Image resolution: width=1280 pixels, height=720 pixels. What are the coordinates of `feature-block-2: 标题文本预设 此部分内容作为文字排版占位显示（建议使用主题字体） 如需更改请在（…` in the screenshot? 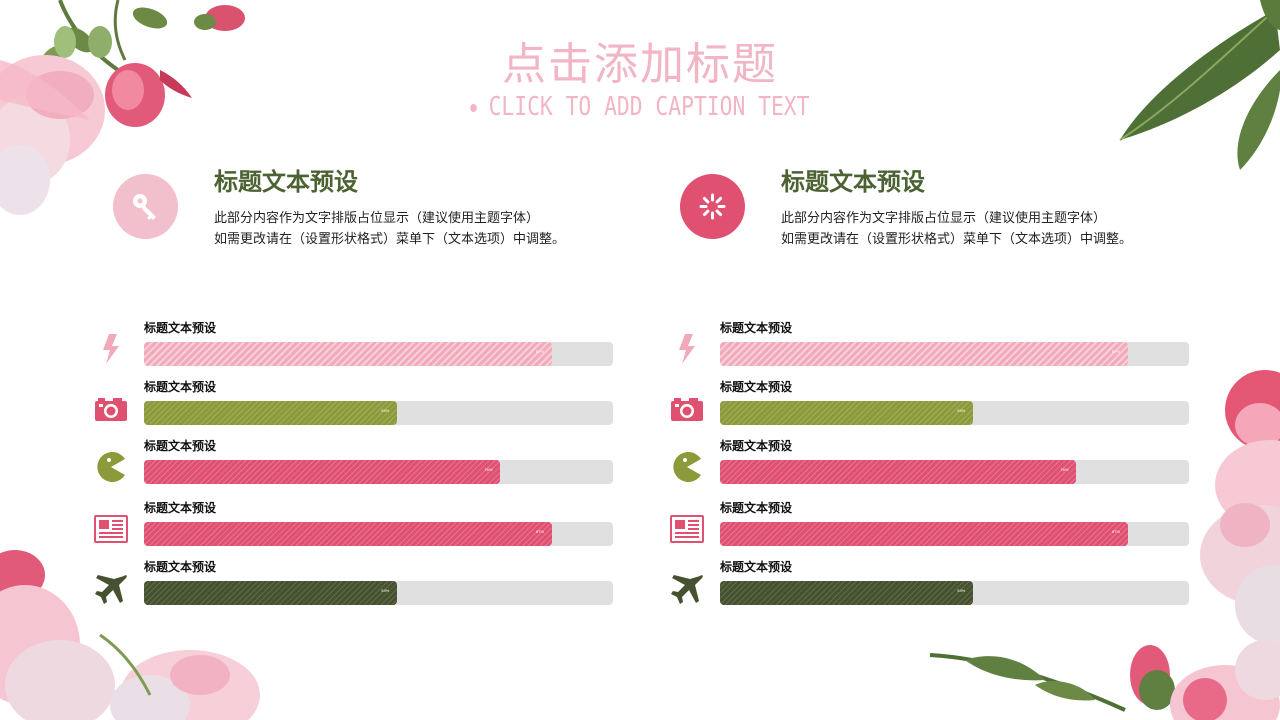 It's located at (940, 210).